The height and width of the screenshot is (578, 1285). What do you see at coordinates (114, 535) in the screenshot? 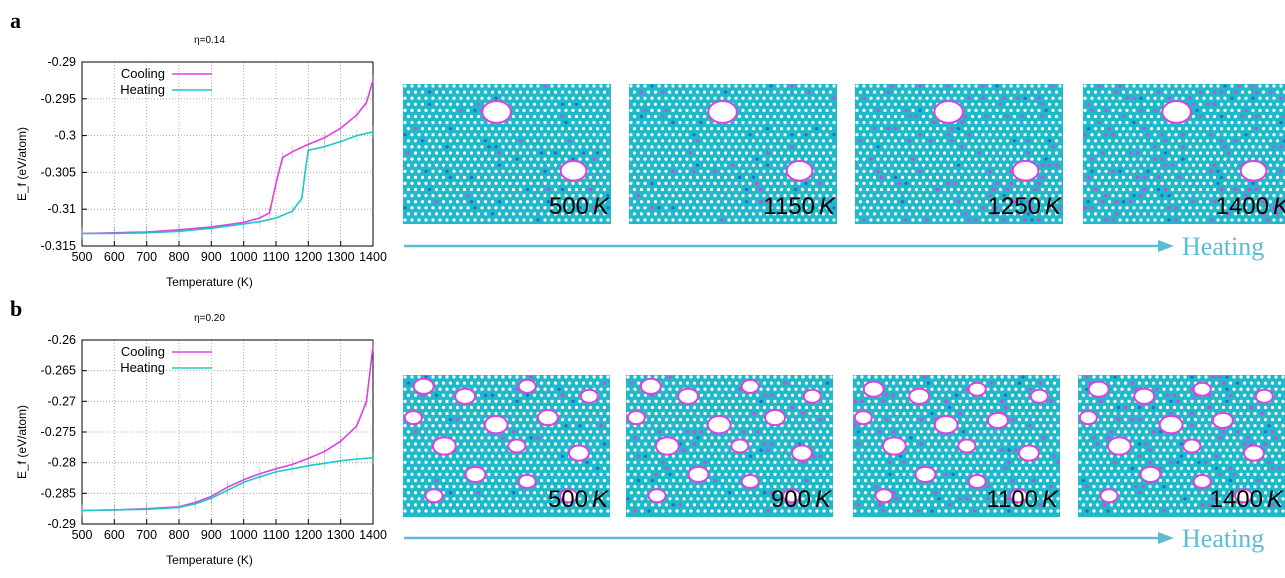
I see `x-tick-label: 600` at bounding box center [114, 535].